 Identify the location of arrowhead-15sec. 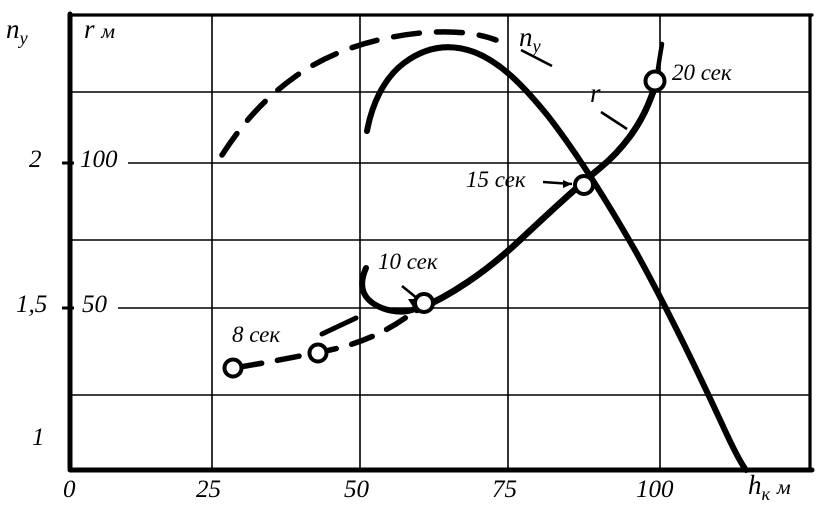
(567, 184).